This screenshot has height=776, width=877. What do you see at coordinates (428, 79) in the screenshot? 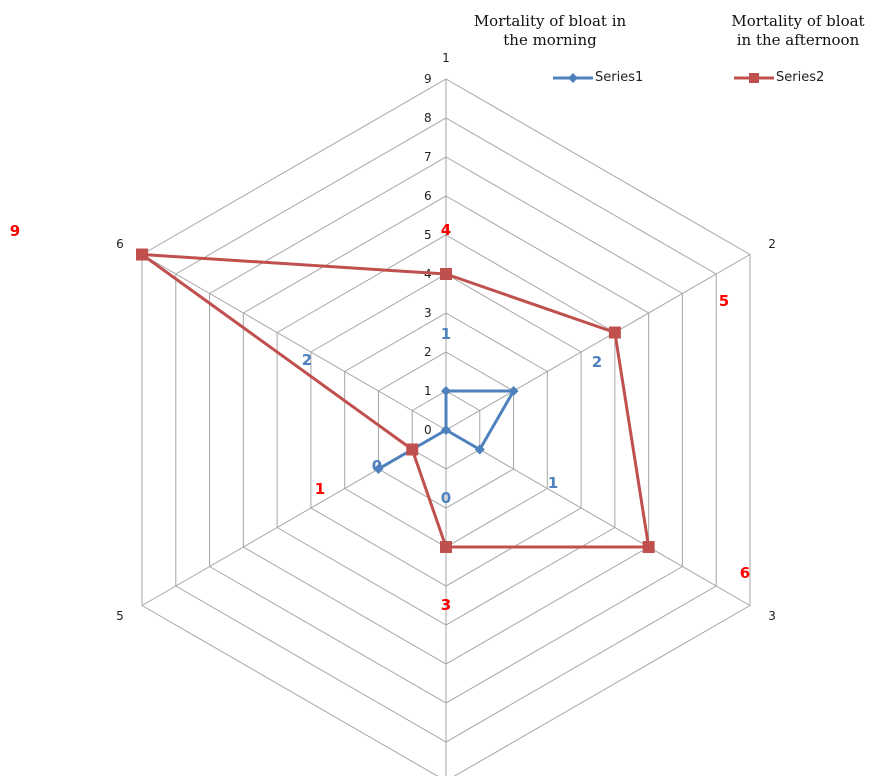
I see `radial-tick-label: 9` at bounding box center [428, 79].